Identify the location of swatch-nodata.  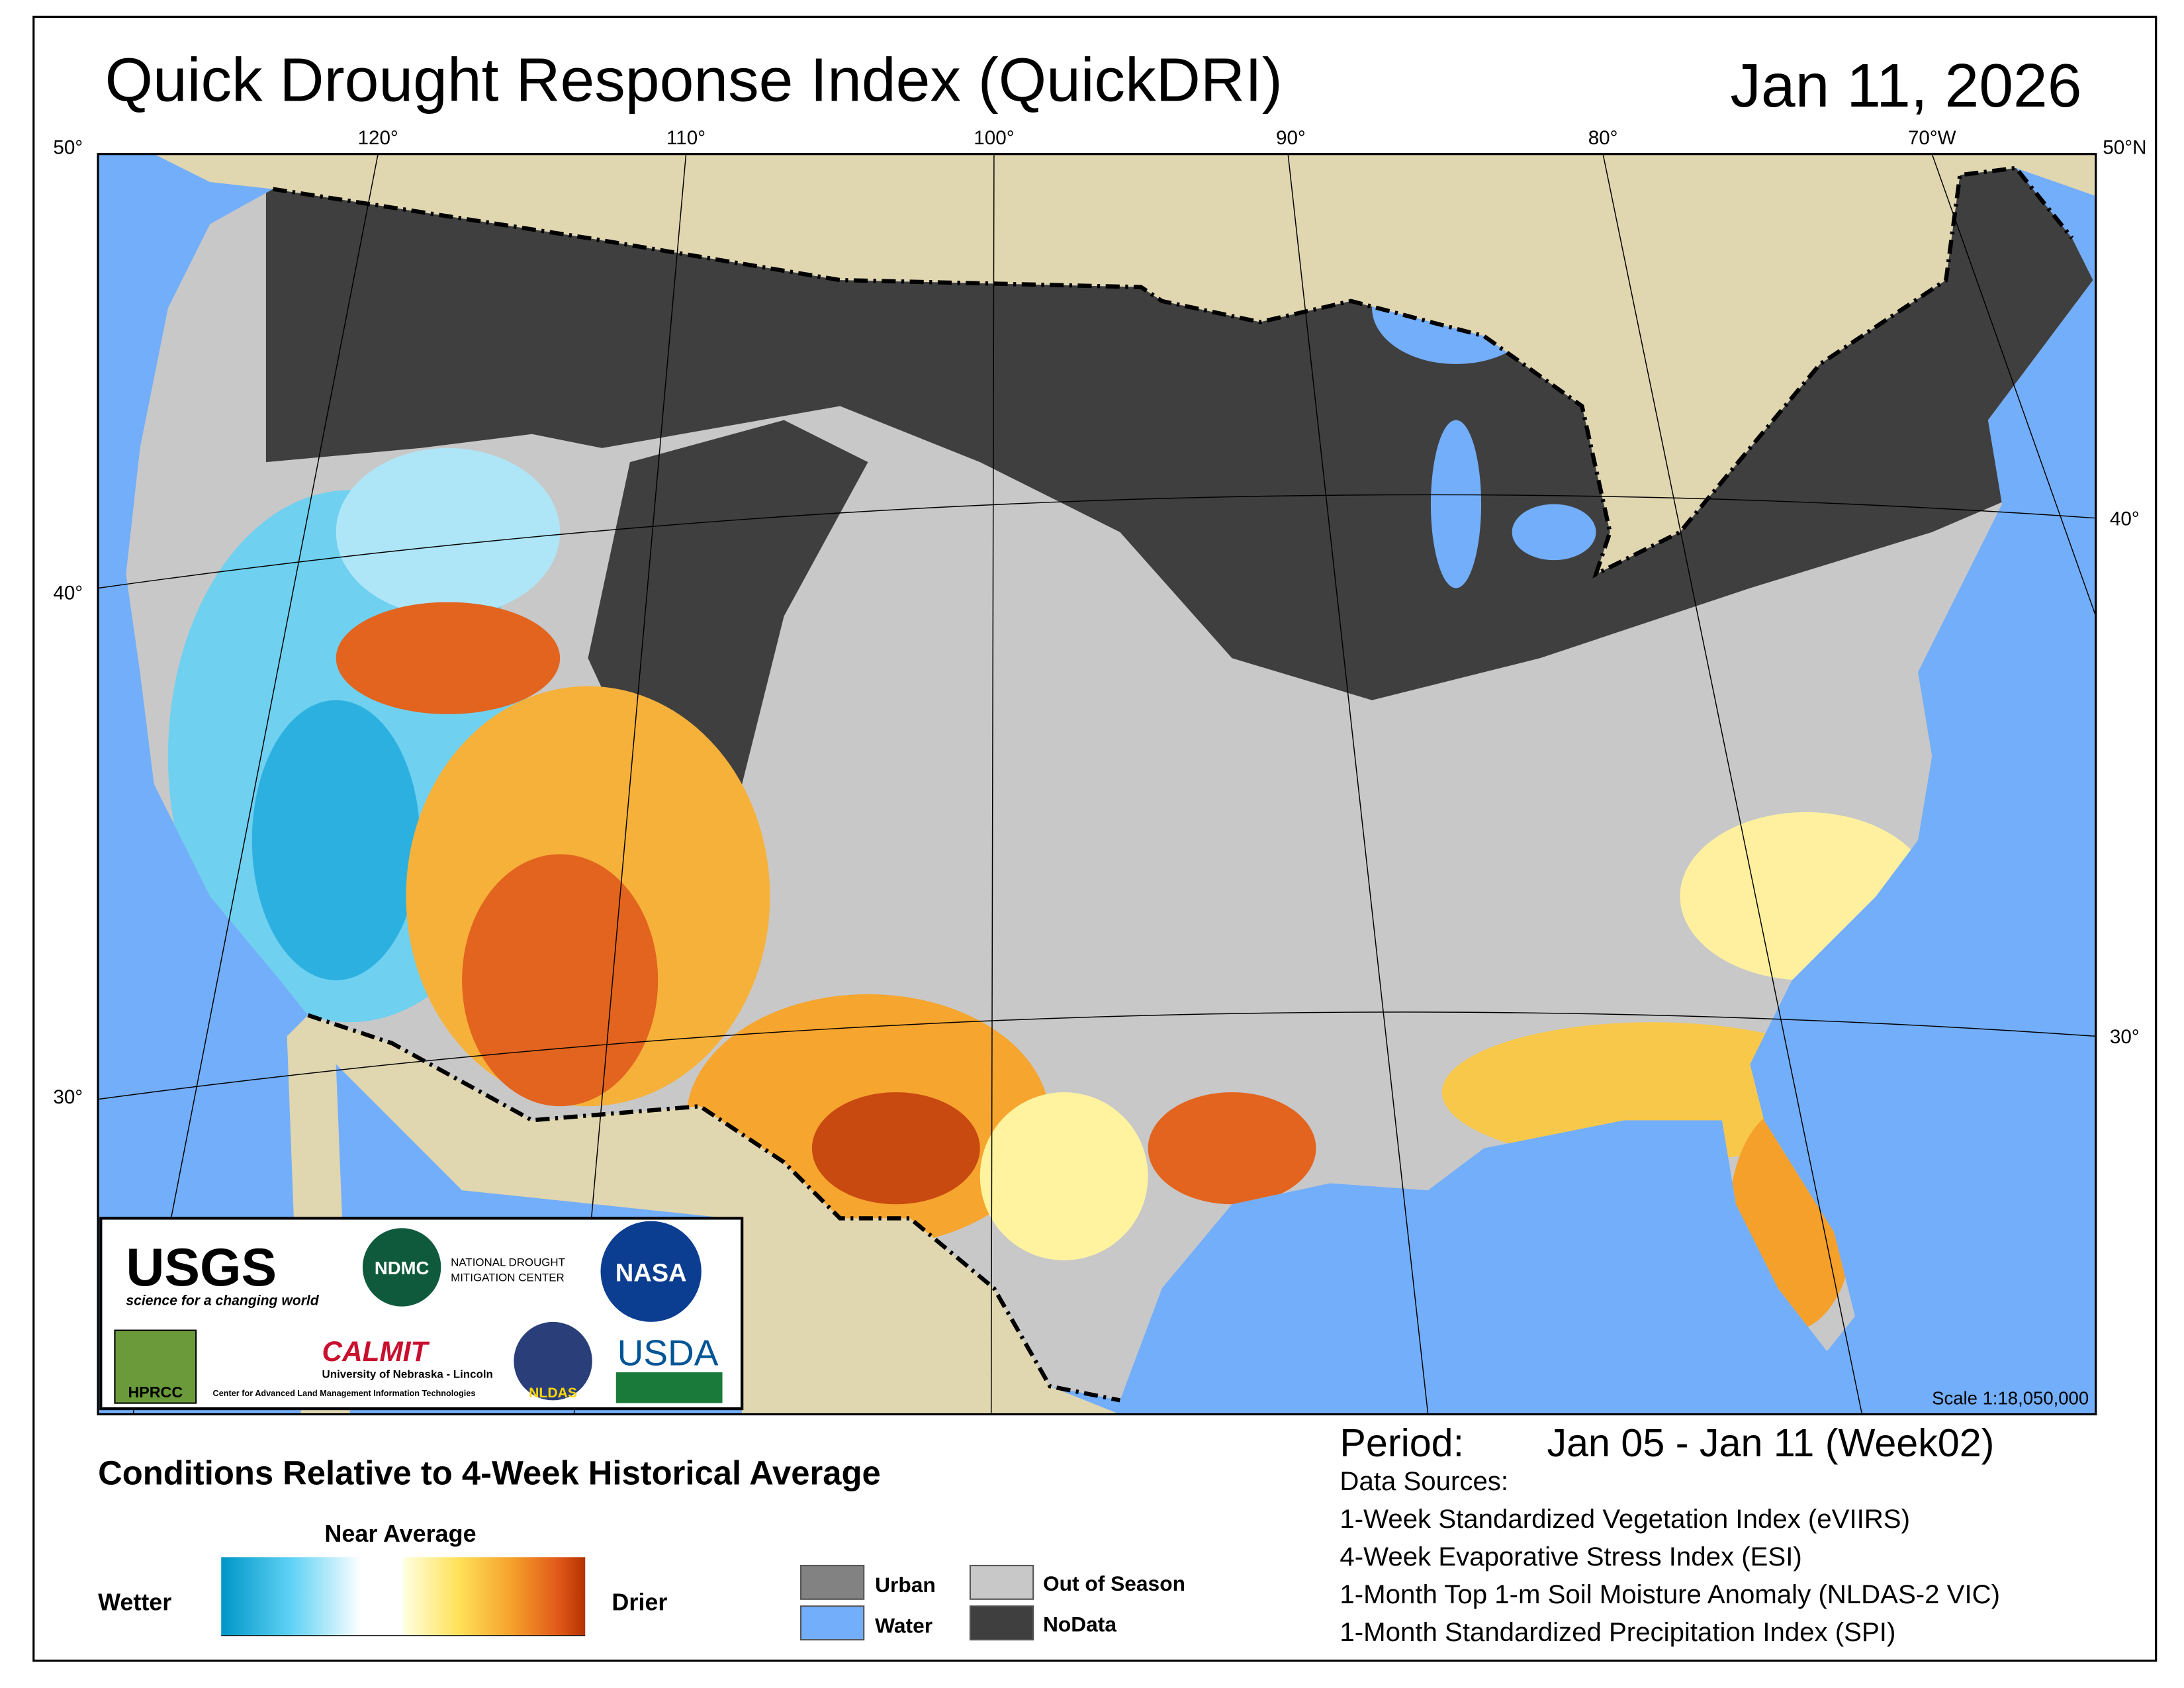
(1001, 1623).